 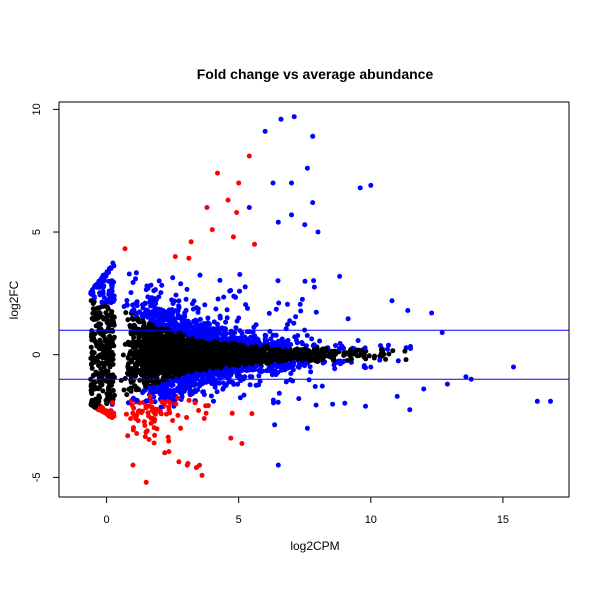 What do you see at coordinates (45, 292) in the screenshot?
I see `y-axis: -5 0 5 10` at bounding box center [45, 292].